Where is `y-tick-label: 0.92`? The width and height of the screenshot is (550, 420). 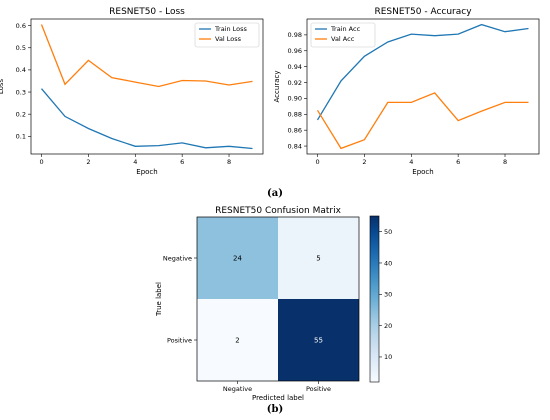
y-tick-label: 0.92 is located at coordinates (295, 83).